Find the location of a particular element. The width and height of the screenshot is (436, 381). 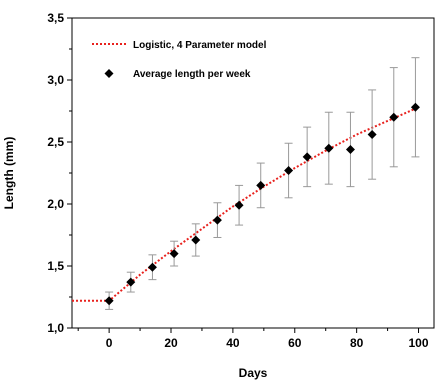

y-tick-label: 3,0 is located at coordinates (55, 80).